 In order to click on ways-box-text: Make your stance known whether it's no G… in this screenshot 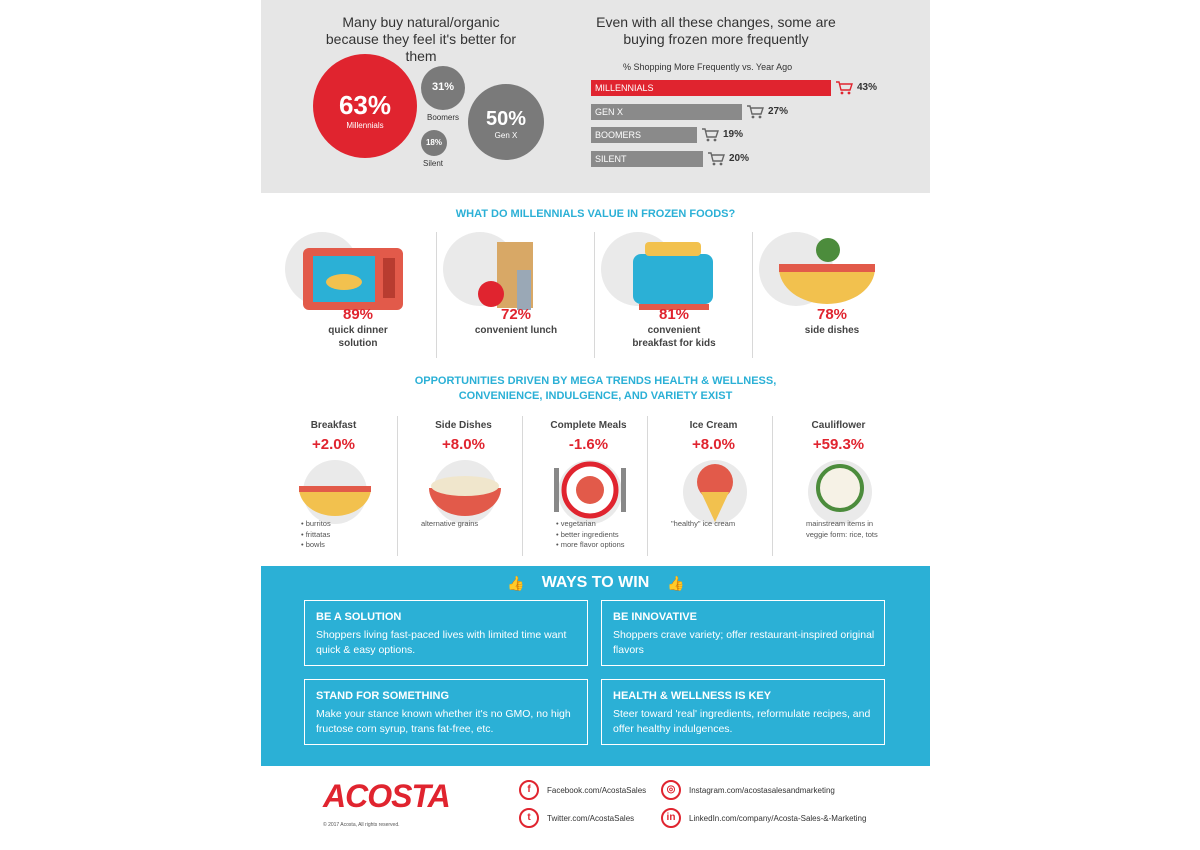, I will do `click(443, 721)`.